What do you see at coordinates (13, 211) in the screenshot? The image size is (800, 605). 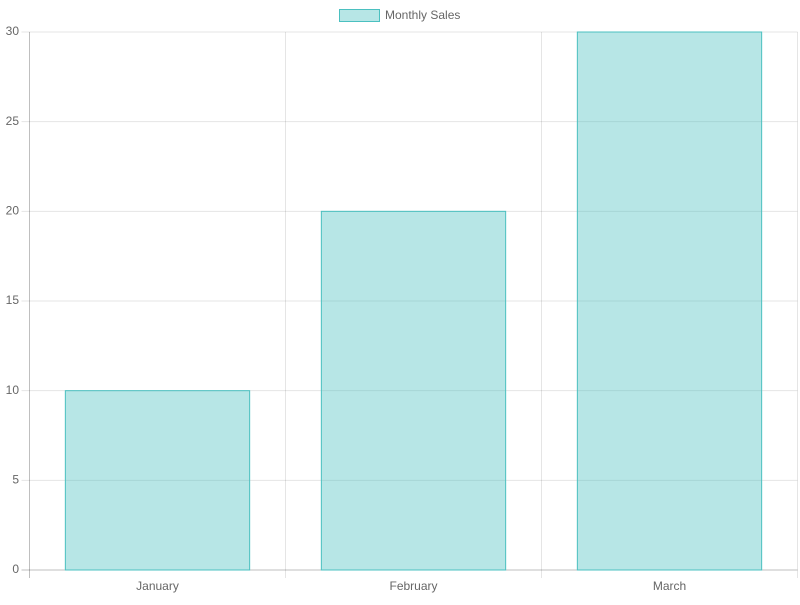 I see `y-tick-label: 20` at bounding box center [13, 211].